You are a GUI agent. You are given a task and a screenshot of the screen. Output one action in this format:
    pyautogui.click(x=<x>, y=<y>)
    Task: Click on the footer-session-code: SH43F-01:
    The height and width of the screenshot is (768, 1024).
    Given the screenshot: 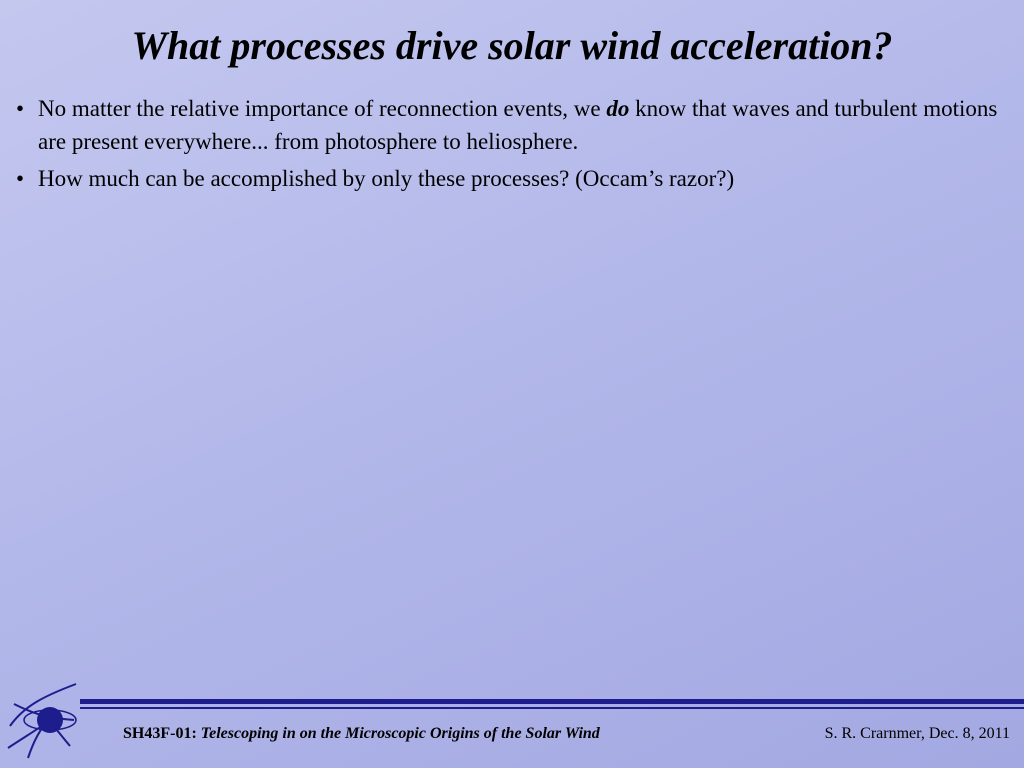 What is the action you would take?
    pyautogui.click(x=160, y=733)
    